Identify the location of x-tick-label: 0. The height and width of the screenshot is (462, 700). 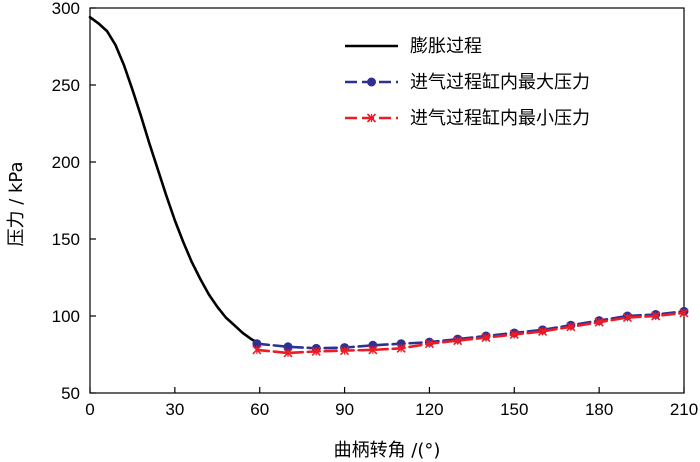
(89, 409).